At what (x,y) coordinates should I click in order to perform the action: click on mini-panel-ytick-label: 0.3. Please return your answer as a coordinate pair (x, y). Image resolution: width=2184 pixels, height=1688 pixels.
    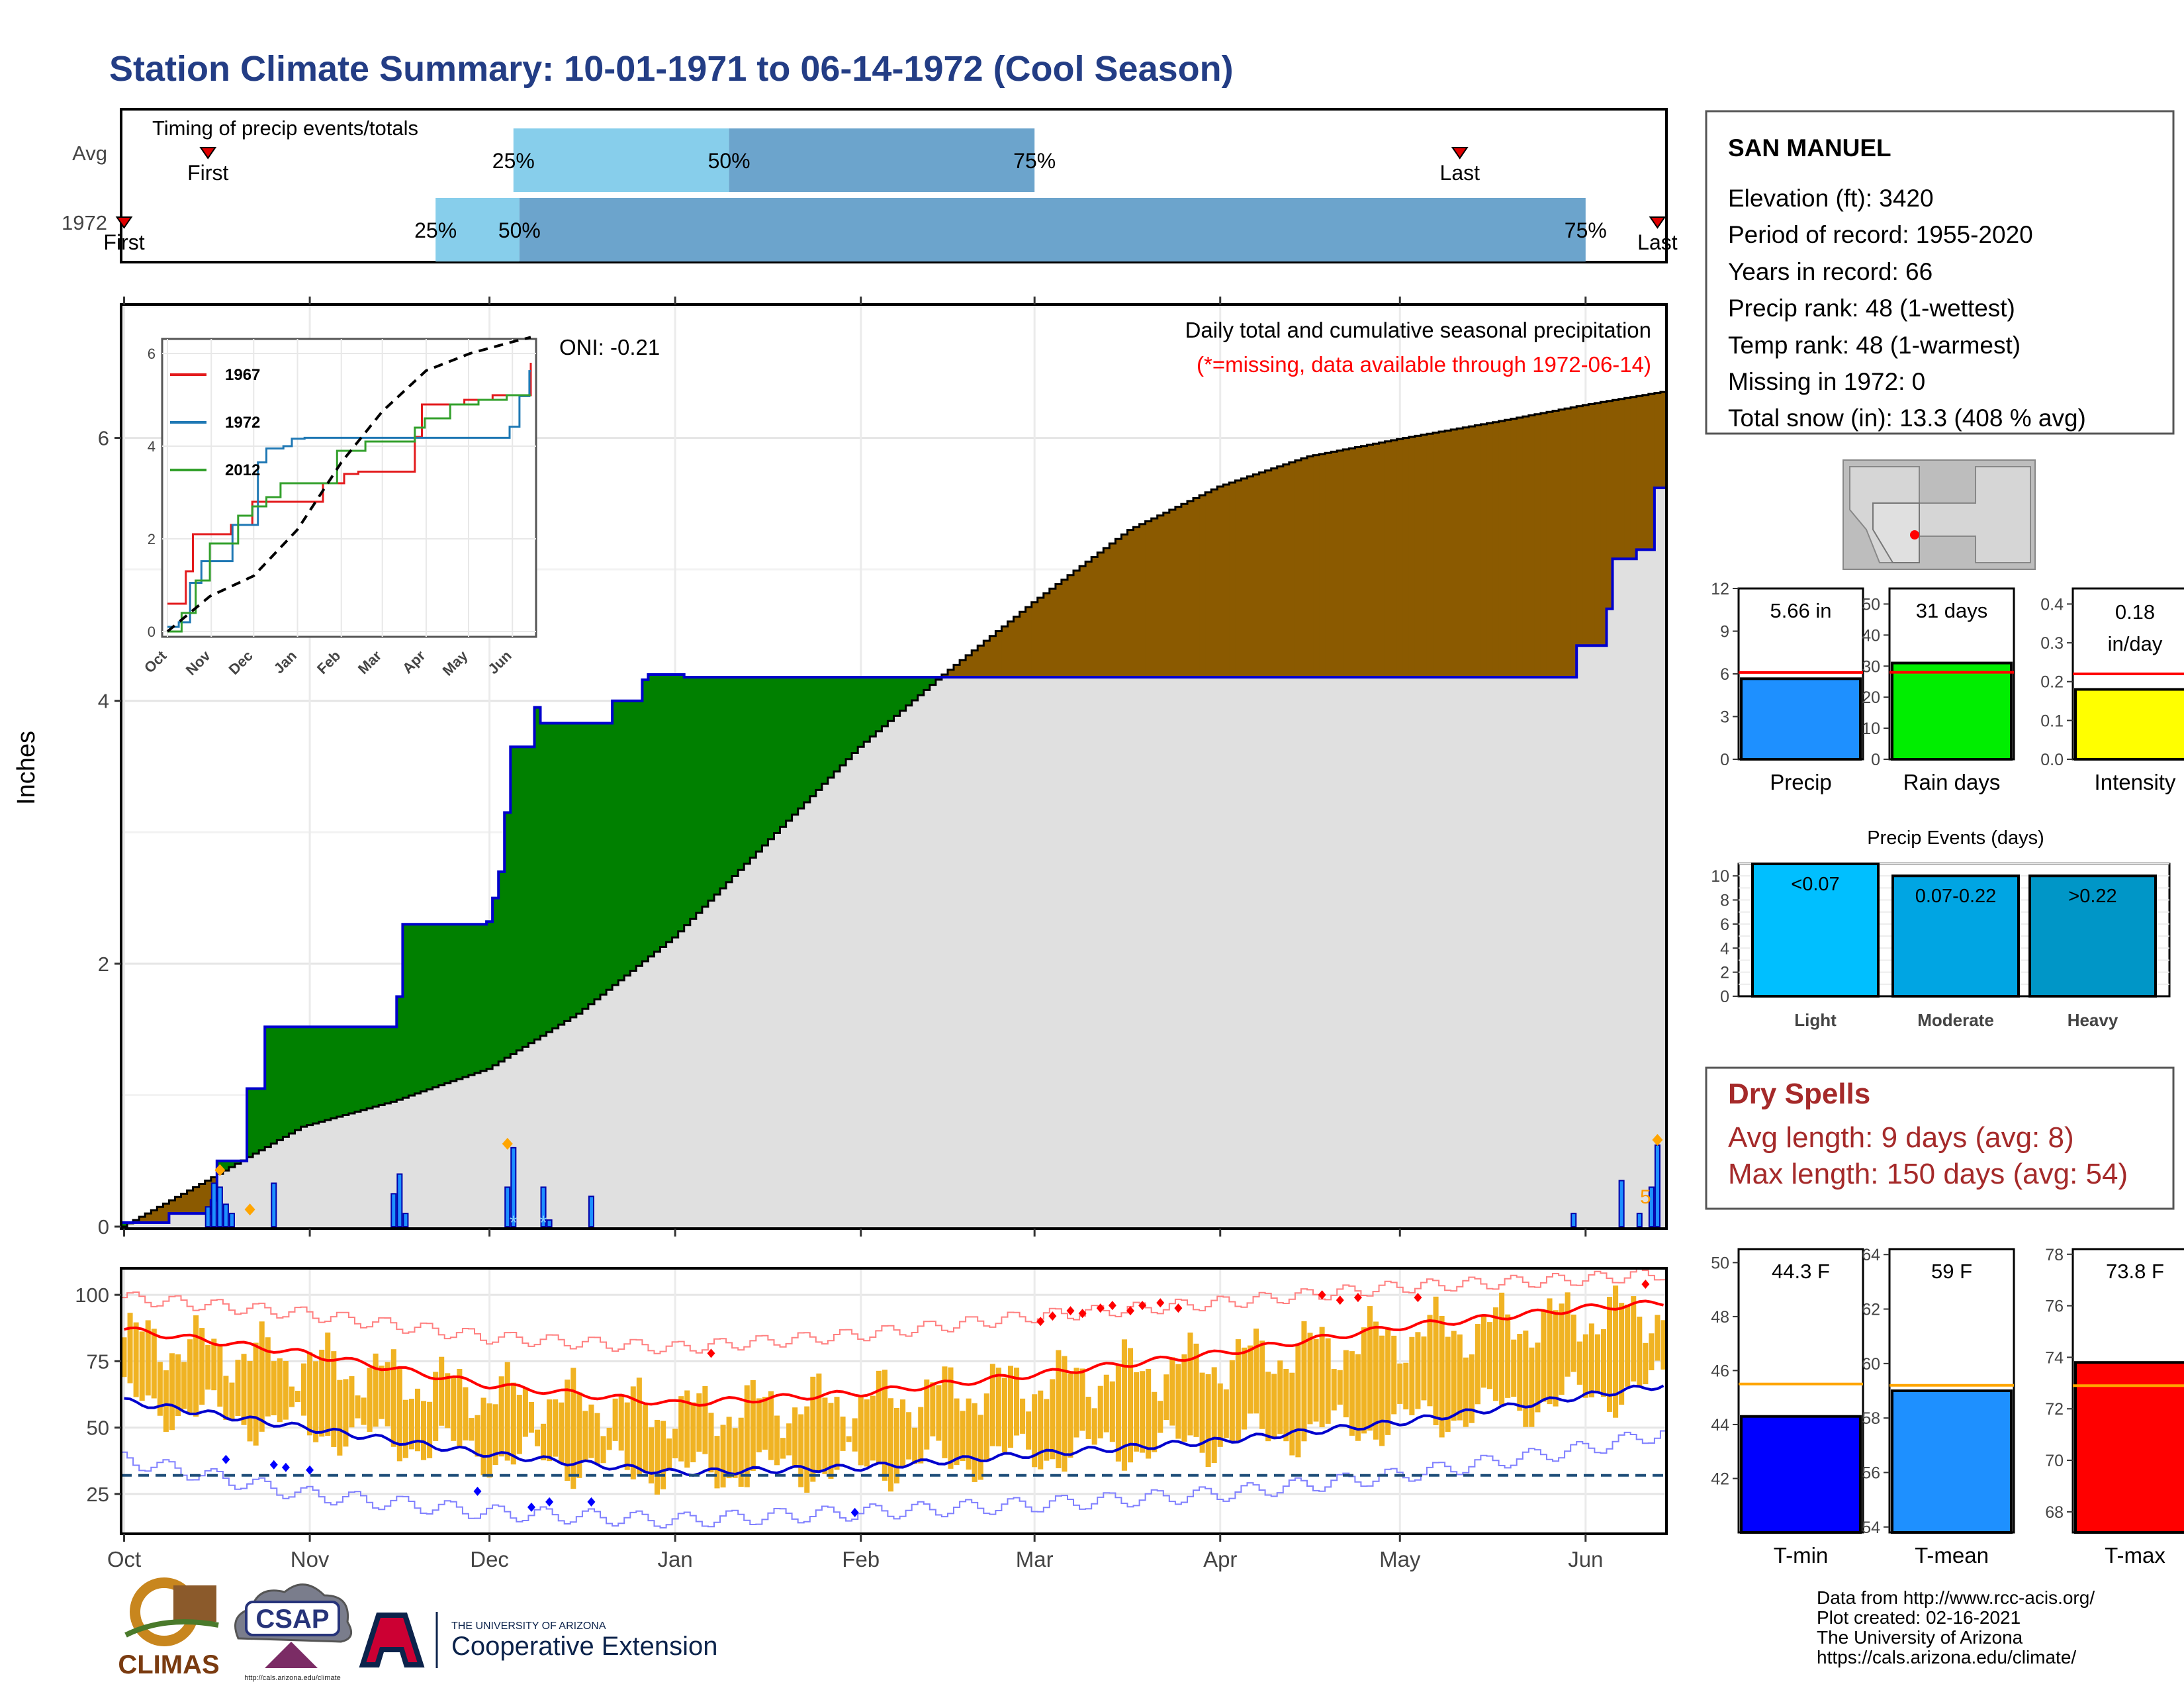
    Looking at the image, I should click on (2052, 643).